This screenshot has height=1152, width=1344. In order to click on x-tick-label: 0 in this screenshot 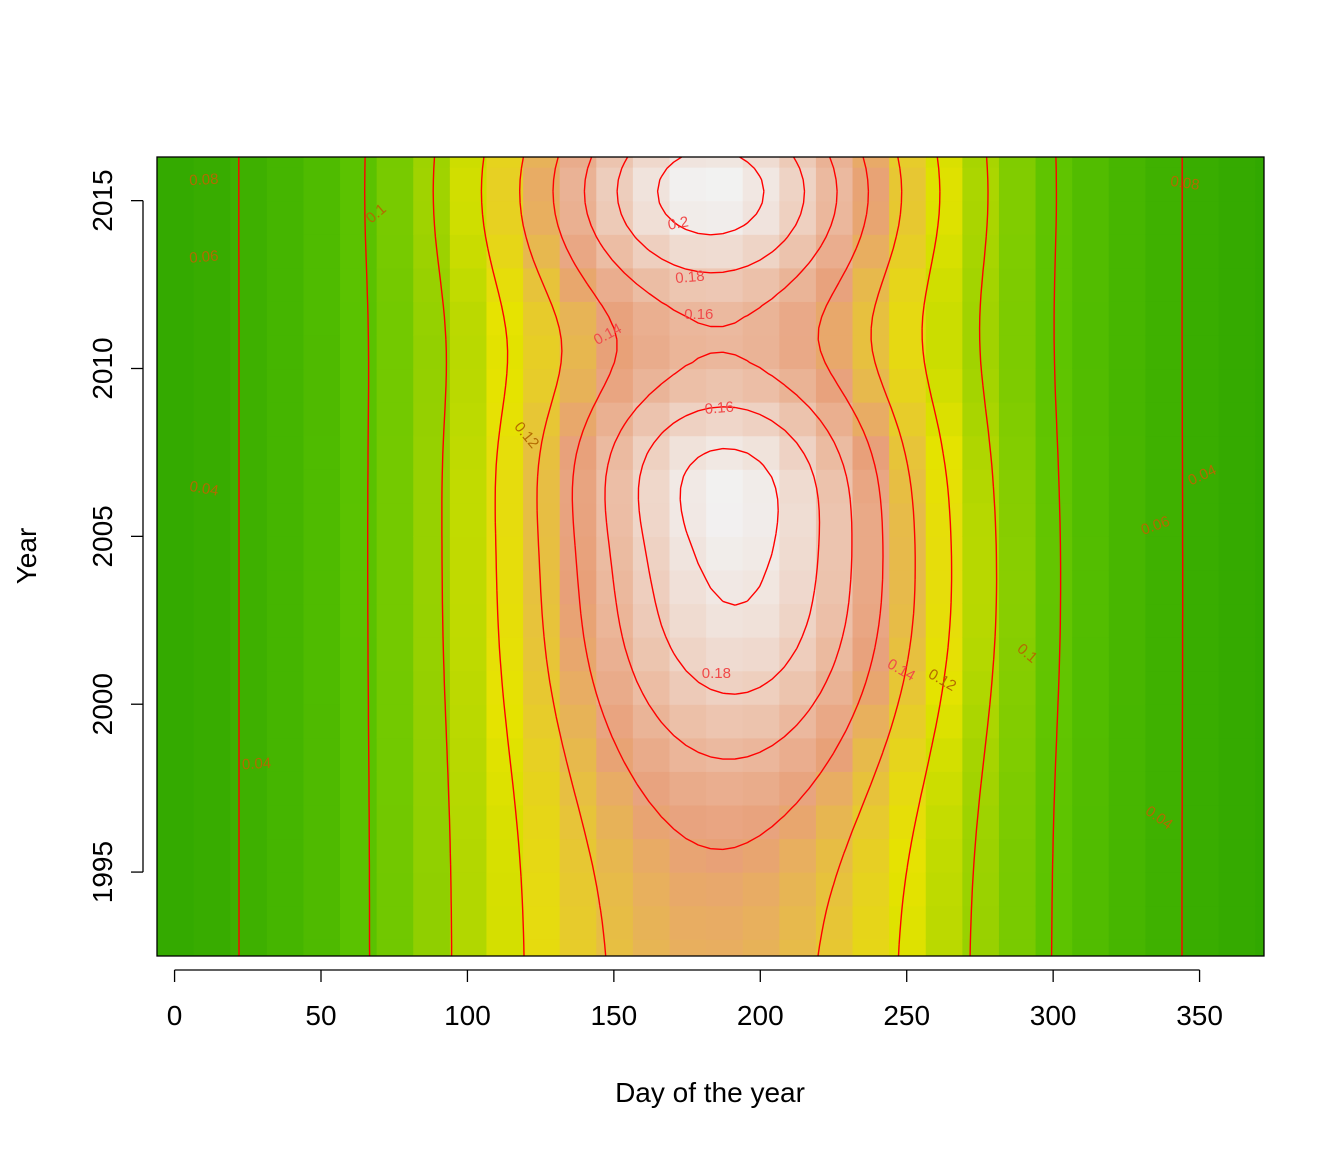, I will do `click(175, 1015)`.